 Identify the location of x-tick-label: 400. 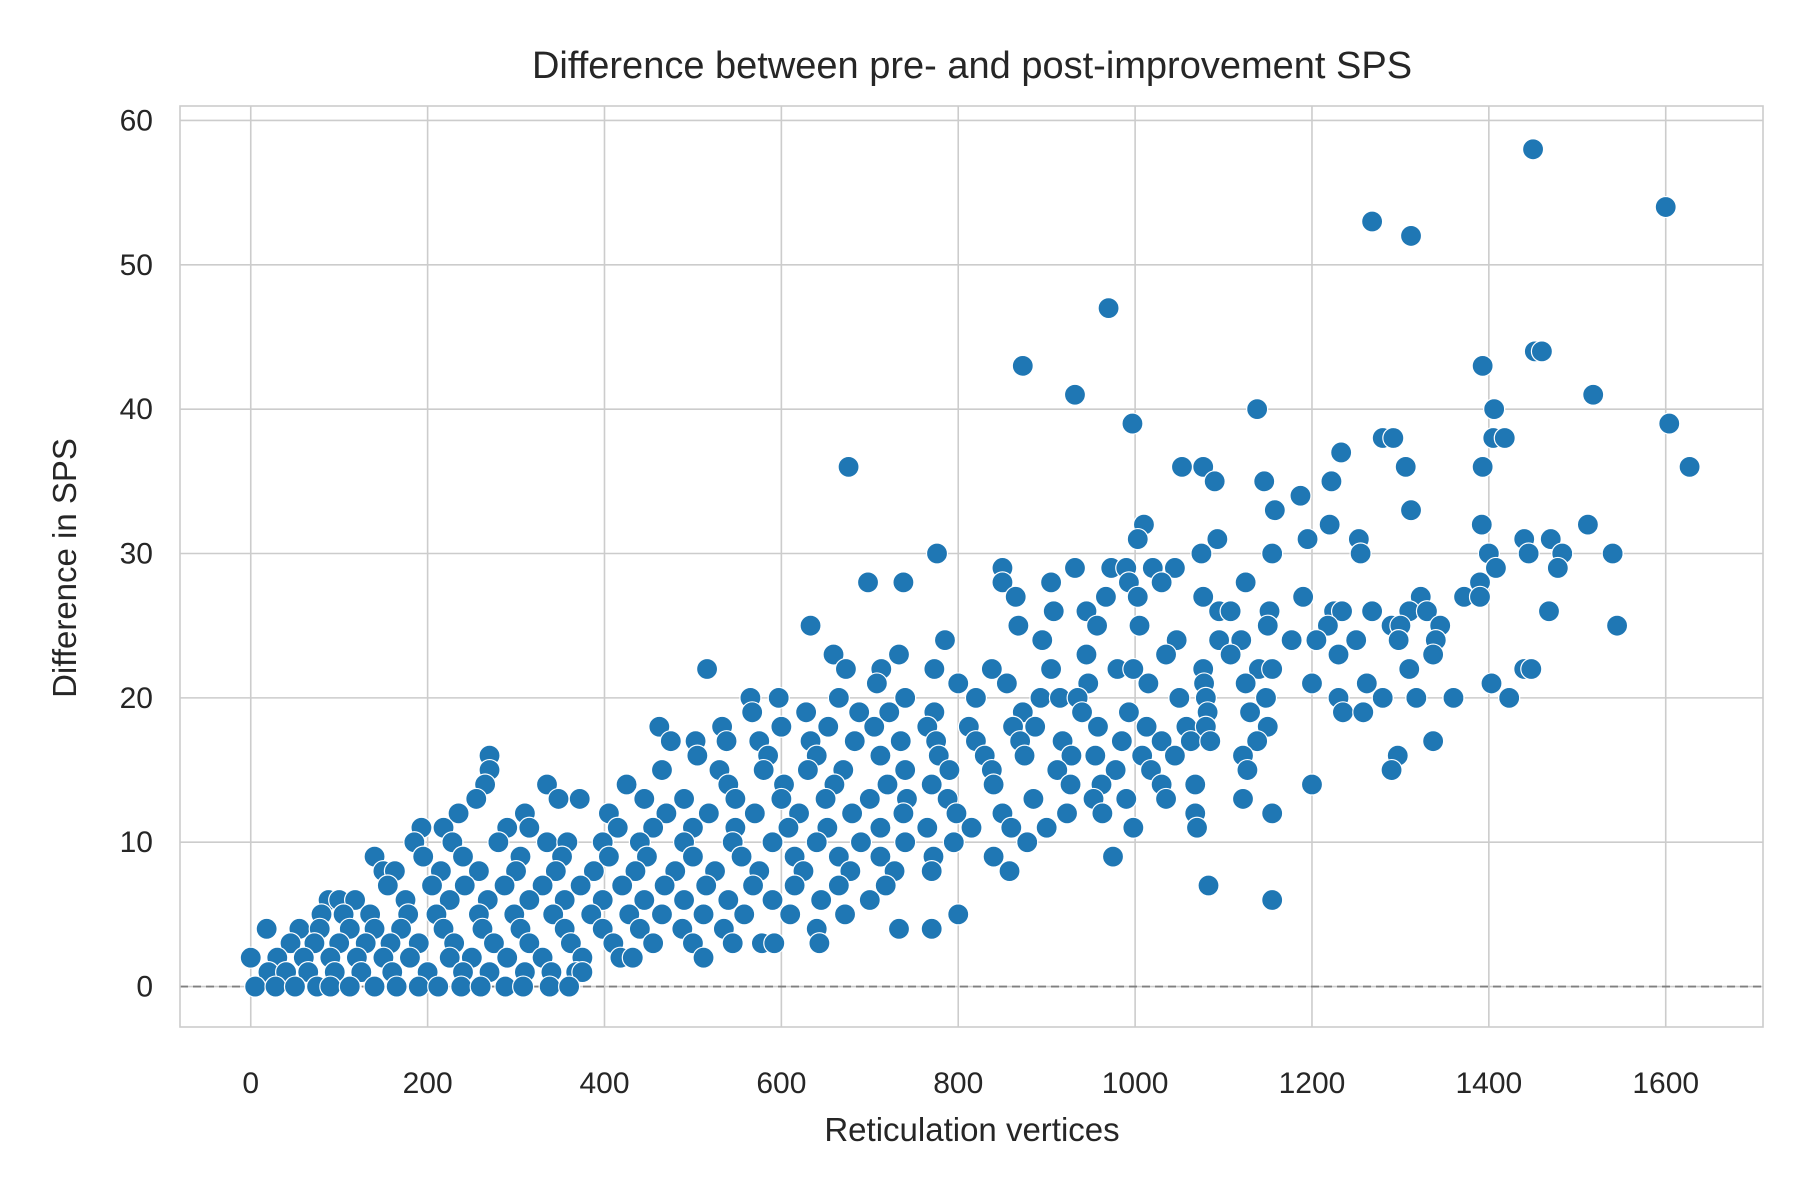
(604, 1083).